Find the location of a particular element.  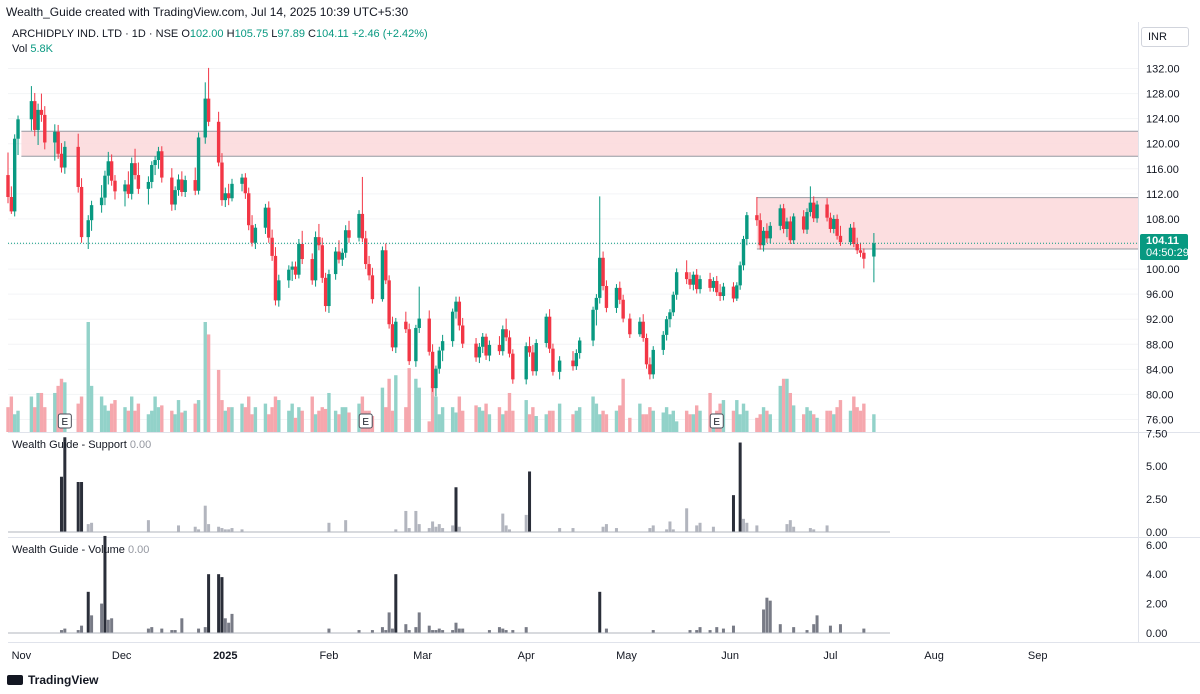

support-indicator-legend: Wealth Guide - Support 0.00 is located at coordinates (81, 445).